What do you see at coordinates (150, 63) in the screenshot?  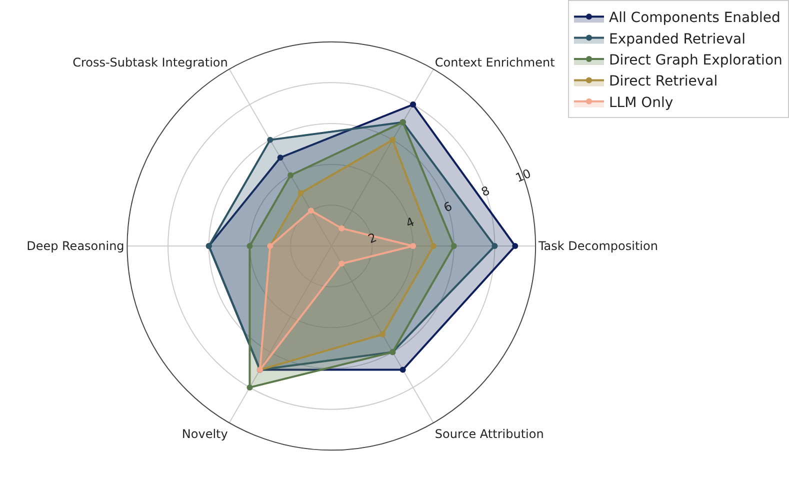 I see `spoke-label: Cross-Subtask Integration` at bounding box center [150, 63].